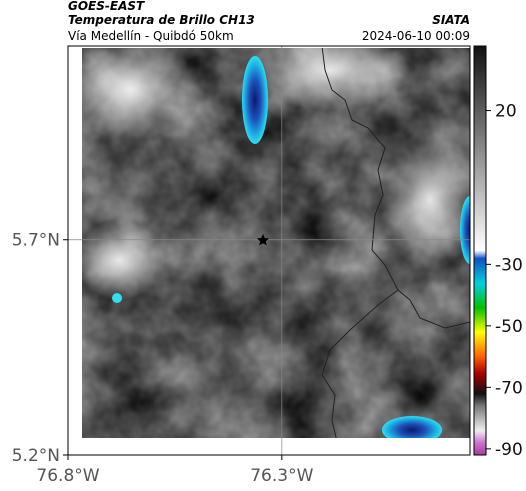  What do you see at coordinates (263, 240) in the screenshot?
I see `location-marker` at bounding box center [263, 240].